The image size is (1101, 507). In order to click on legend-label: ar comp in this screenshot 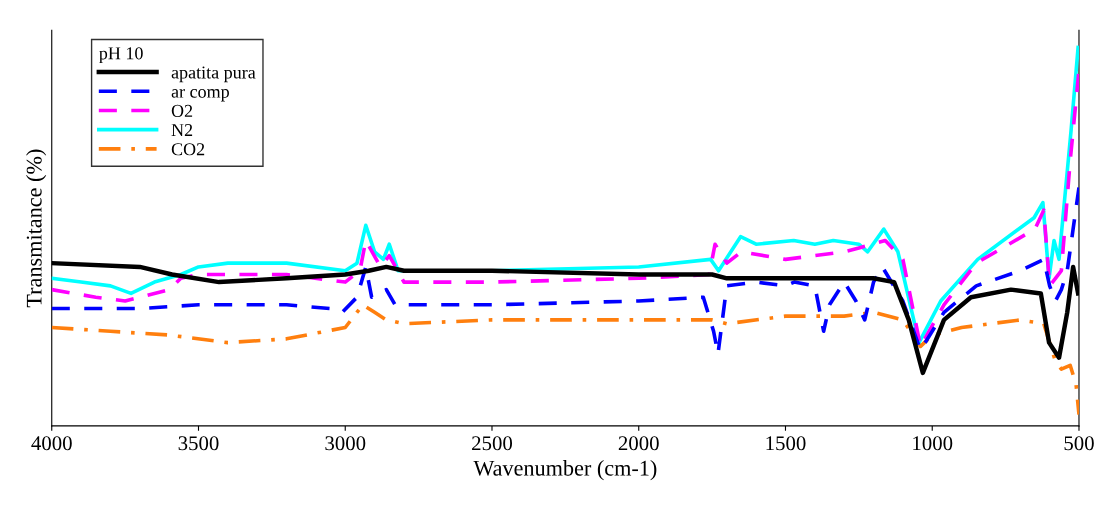, I will do `click(200, 95)`.